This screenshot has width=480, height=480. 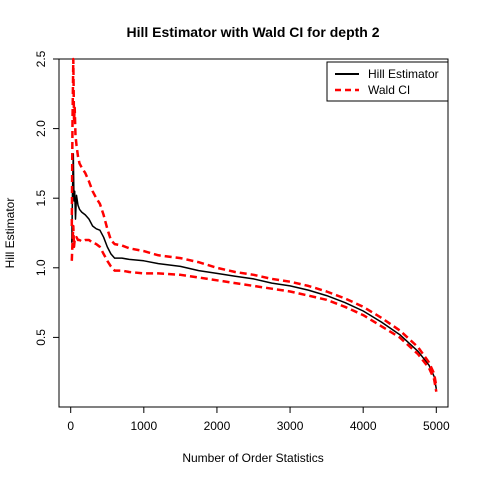 I want to click on legend-label-hill: Hill Estimator, so click(x=403, y=74).